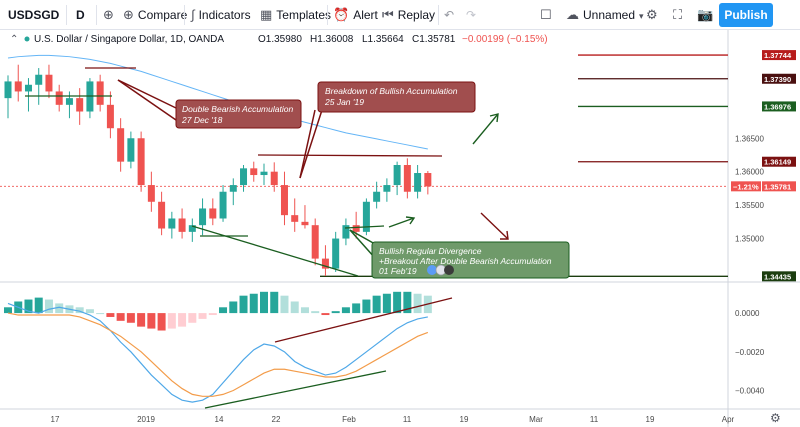  I want to click on undo-button: ↶, so click(449, 15).